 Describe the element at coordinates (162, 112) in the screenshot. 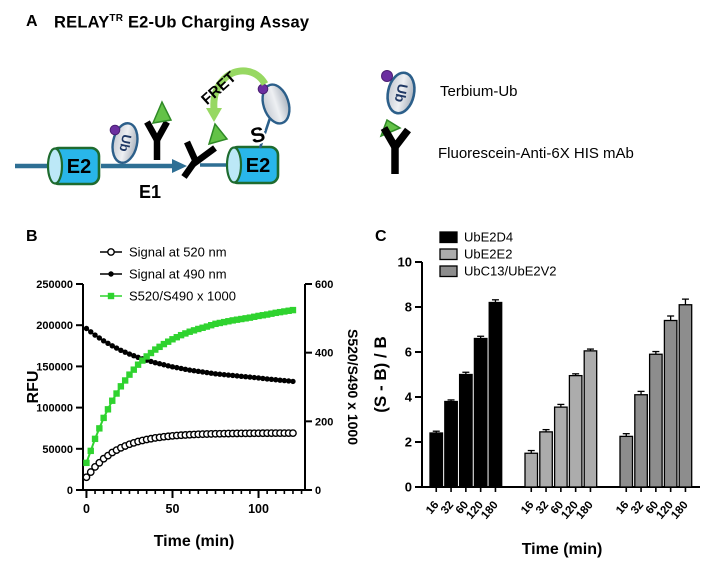

I see `fluorescein-triangle-middle` at that location.